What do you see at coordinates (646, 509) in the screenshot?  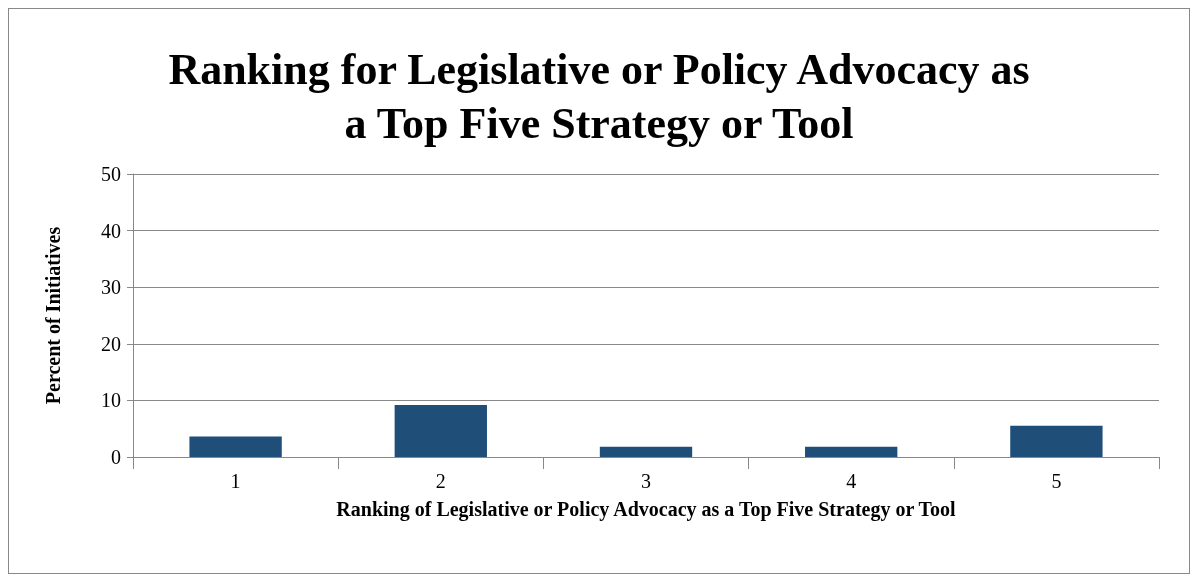 I see `x-axis-title: Ranking of Legislative or Policy Advocacy as a Top Five Strategy or Tool` at bounding box center [646, 509].